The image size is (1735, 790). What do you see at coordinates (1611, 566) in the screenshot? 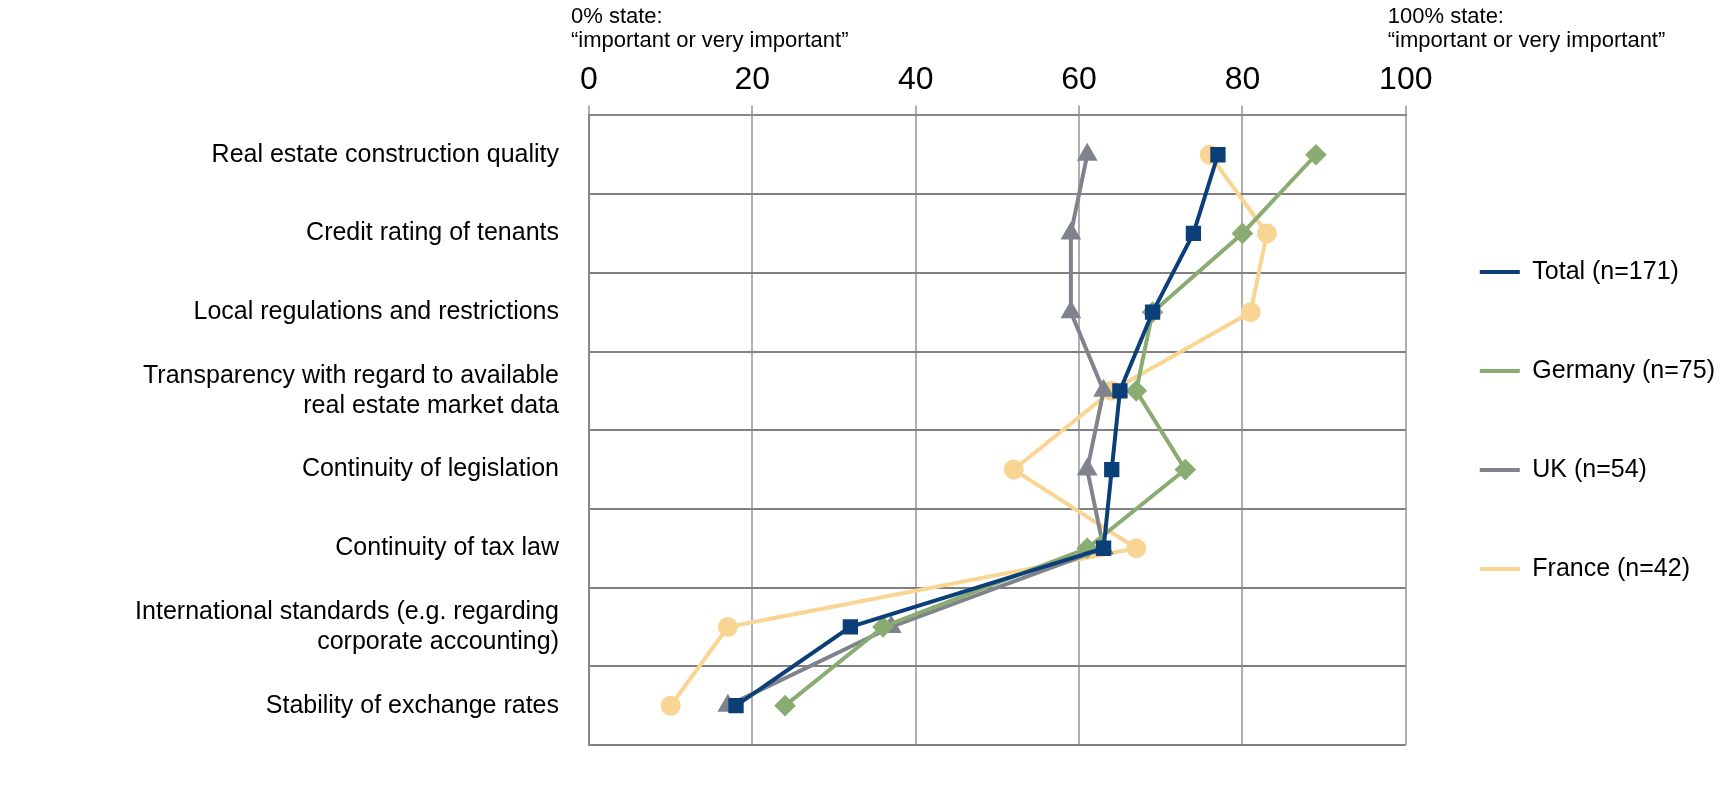
I see `legend-label: France (n=42)` at bounding box center [1611, 566].